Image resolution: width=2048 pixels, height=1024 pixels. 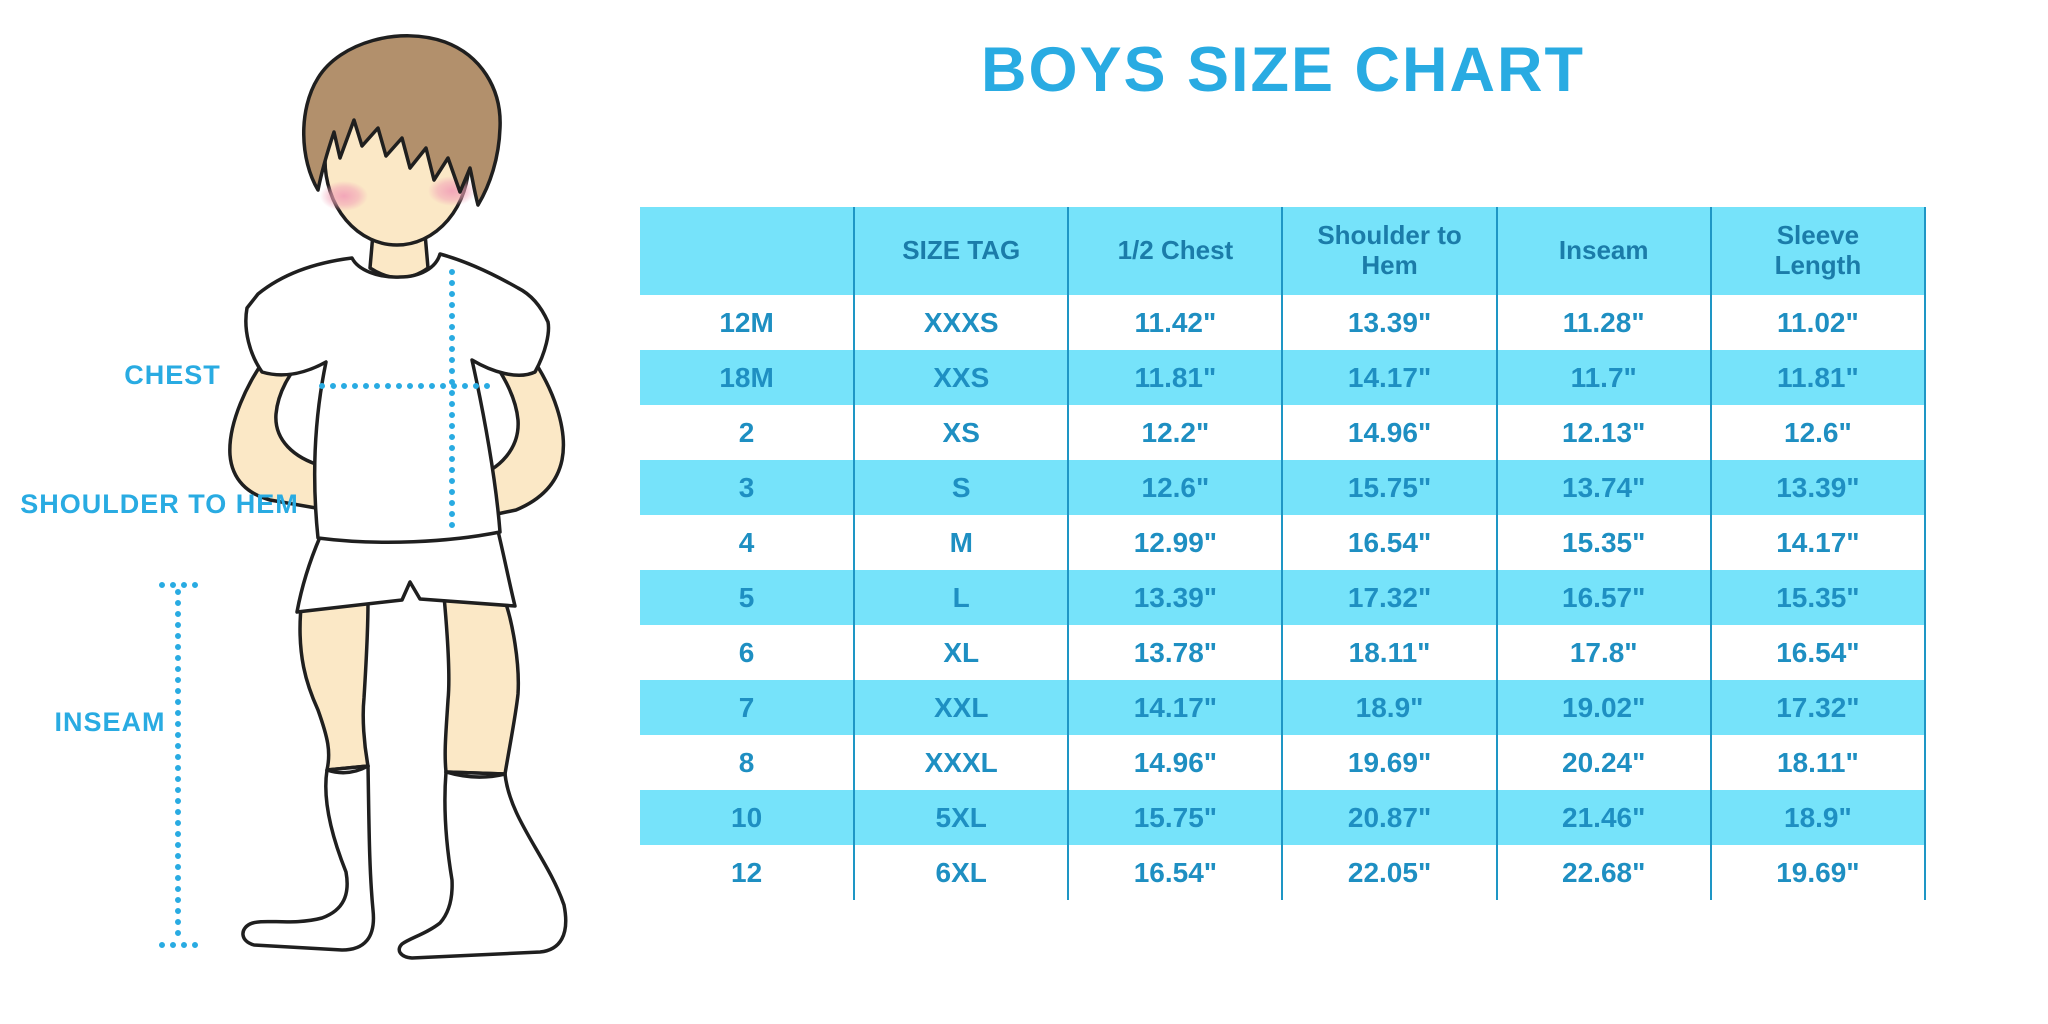 What do you see at coordinates (961, 652) in the screenshot?
I see `table-cell: XL` at bounding box center [961, 652].